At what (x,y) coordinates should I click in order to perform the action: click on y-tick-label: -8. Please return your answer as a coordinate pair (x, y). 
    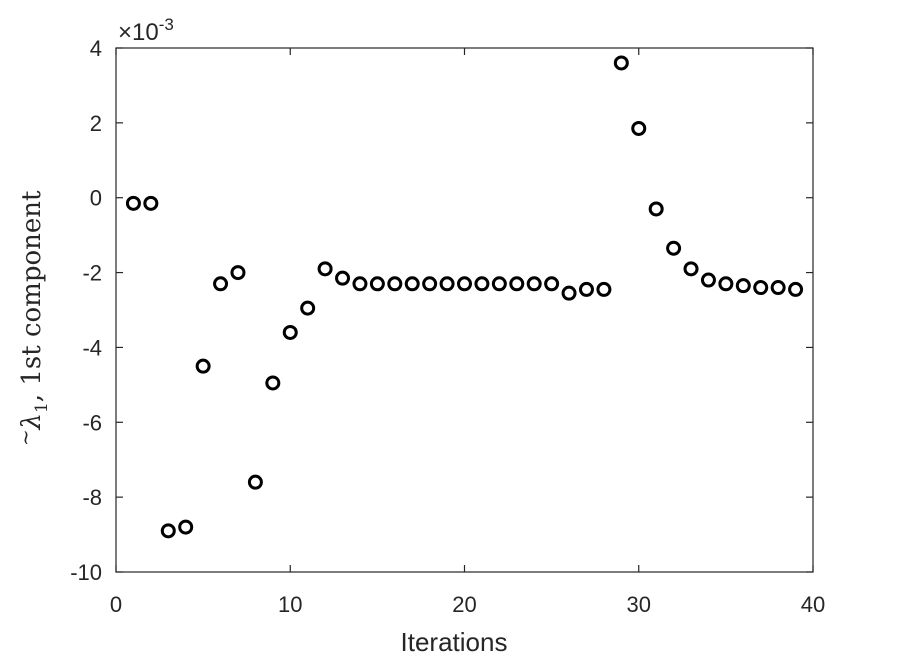
    Looking at the image, I should click on (92, 497).